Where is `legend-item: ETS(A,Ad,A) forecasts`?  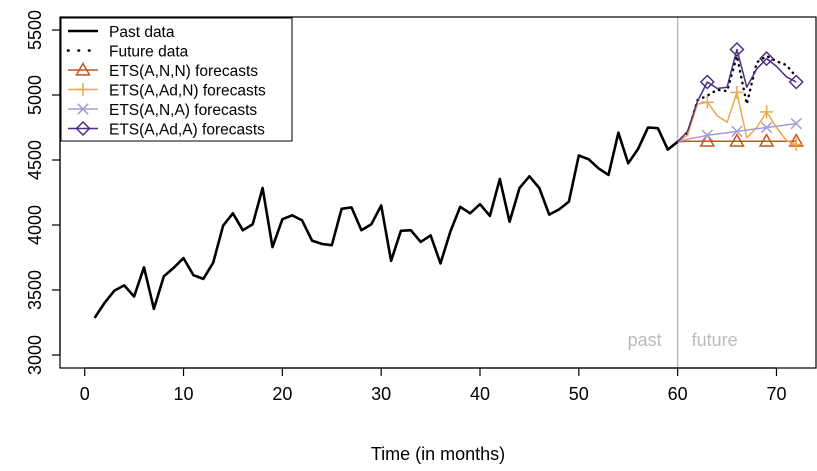
legend-item: ETS(A,Ad,A) forecasts is located at coordinates (166, 129).